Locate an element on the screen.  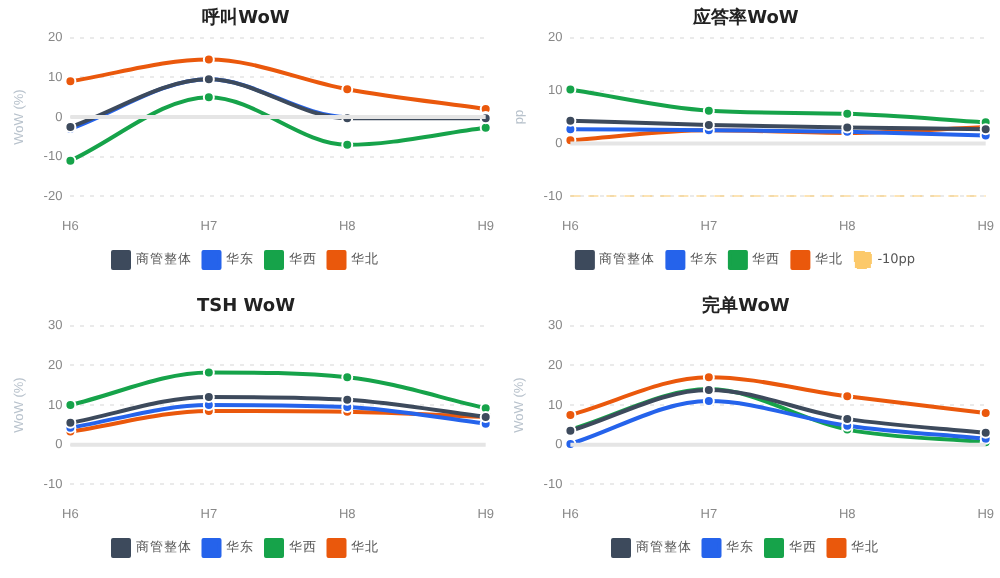
chart-title: 完单WoW is located at coordinates (746, 306).